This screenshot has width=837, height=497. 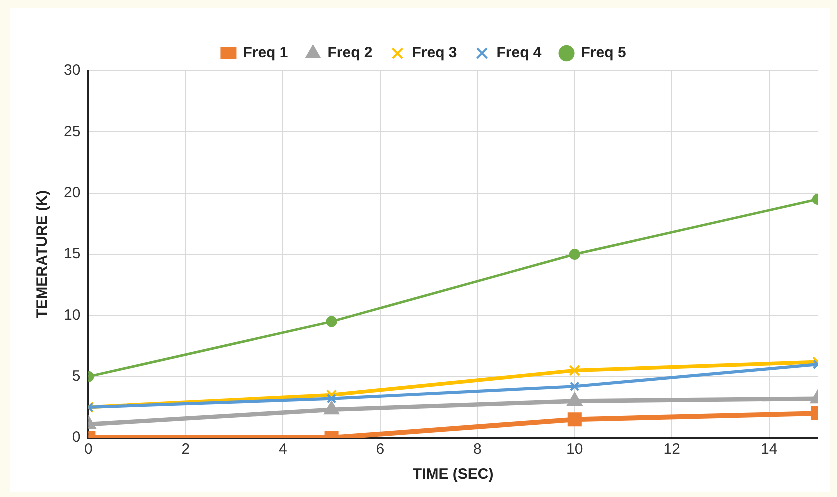 I want to click on y-tick-label: 0, so click(x=76, y=437).